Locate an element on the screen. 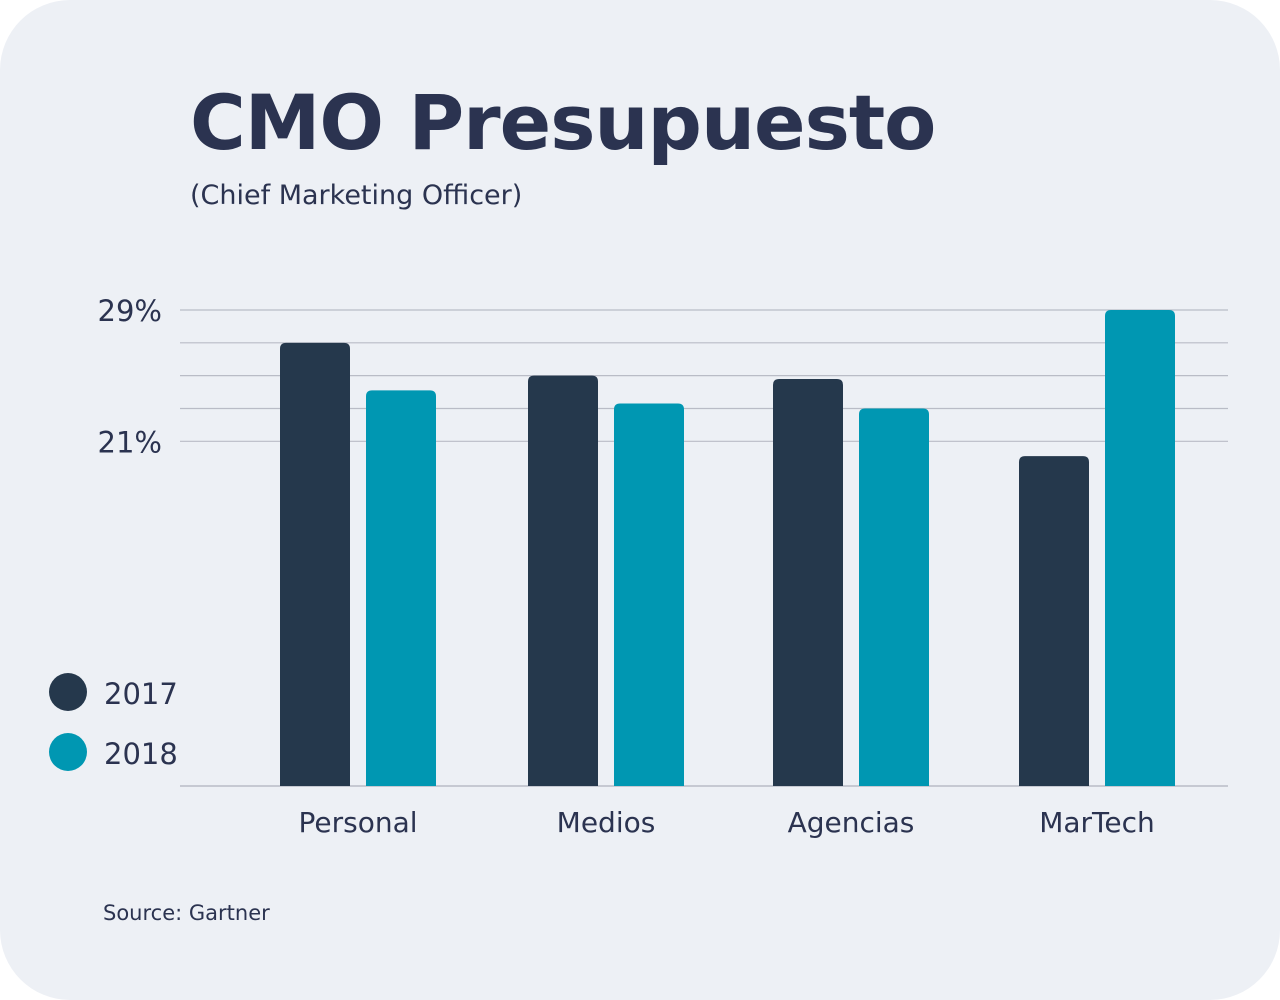 Image resolution: width=1280 pixels, height=1000 pixels. bar-2017-medios is located at coordinates (563, 580).